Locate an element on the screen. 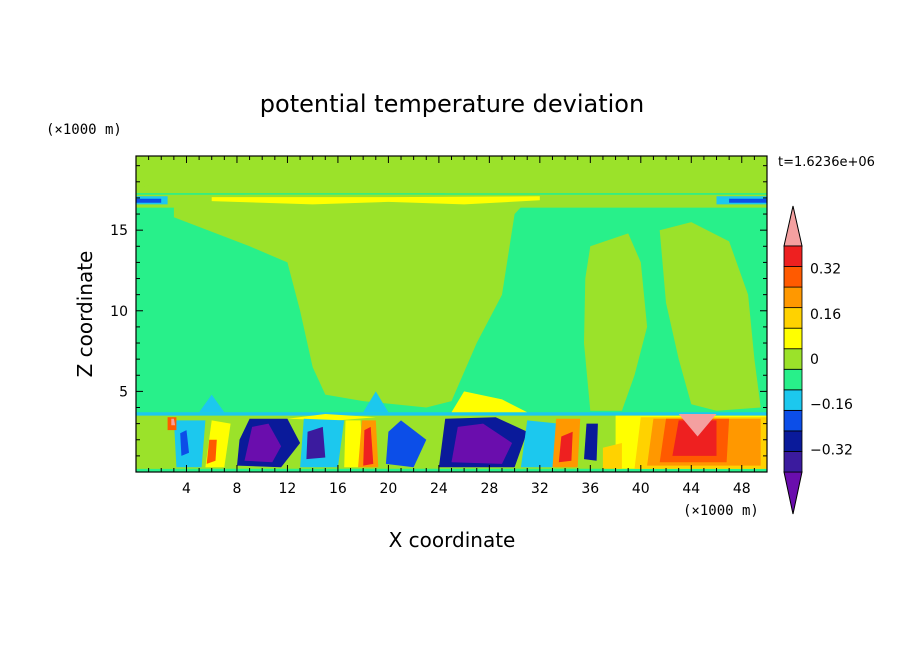  x-tick-label: 20 is located at coordinates (388, 489).